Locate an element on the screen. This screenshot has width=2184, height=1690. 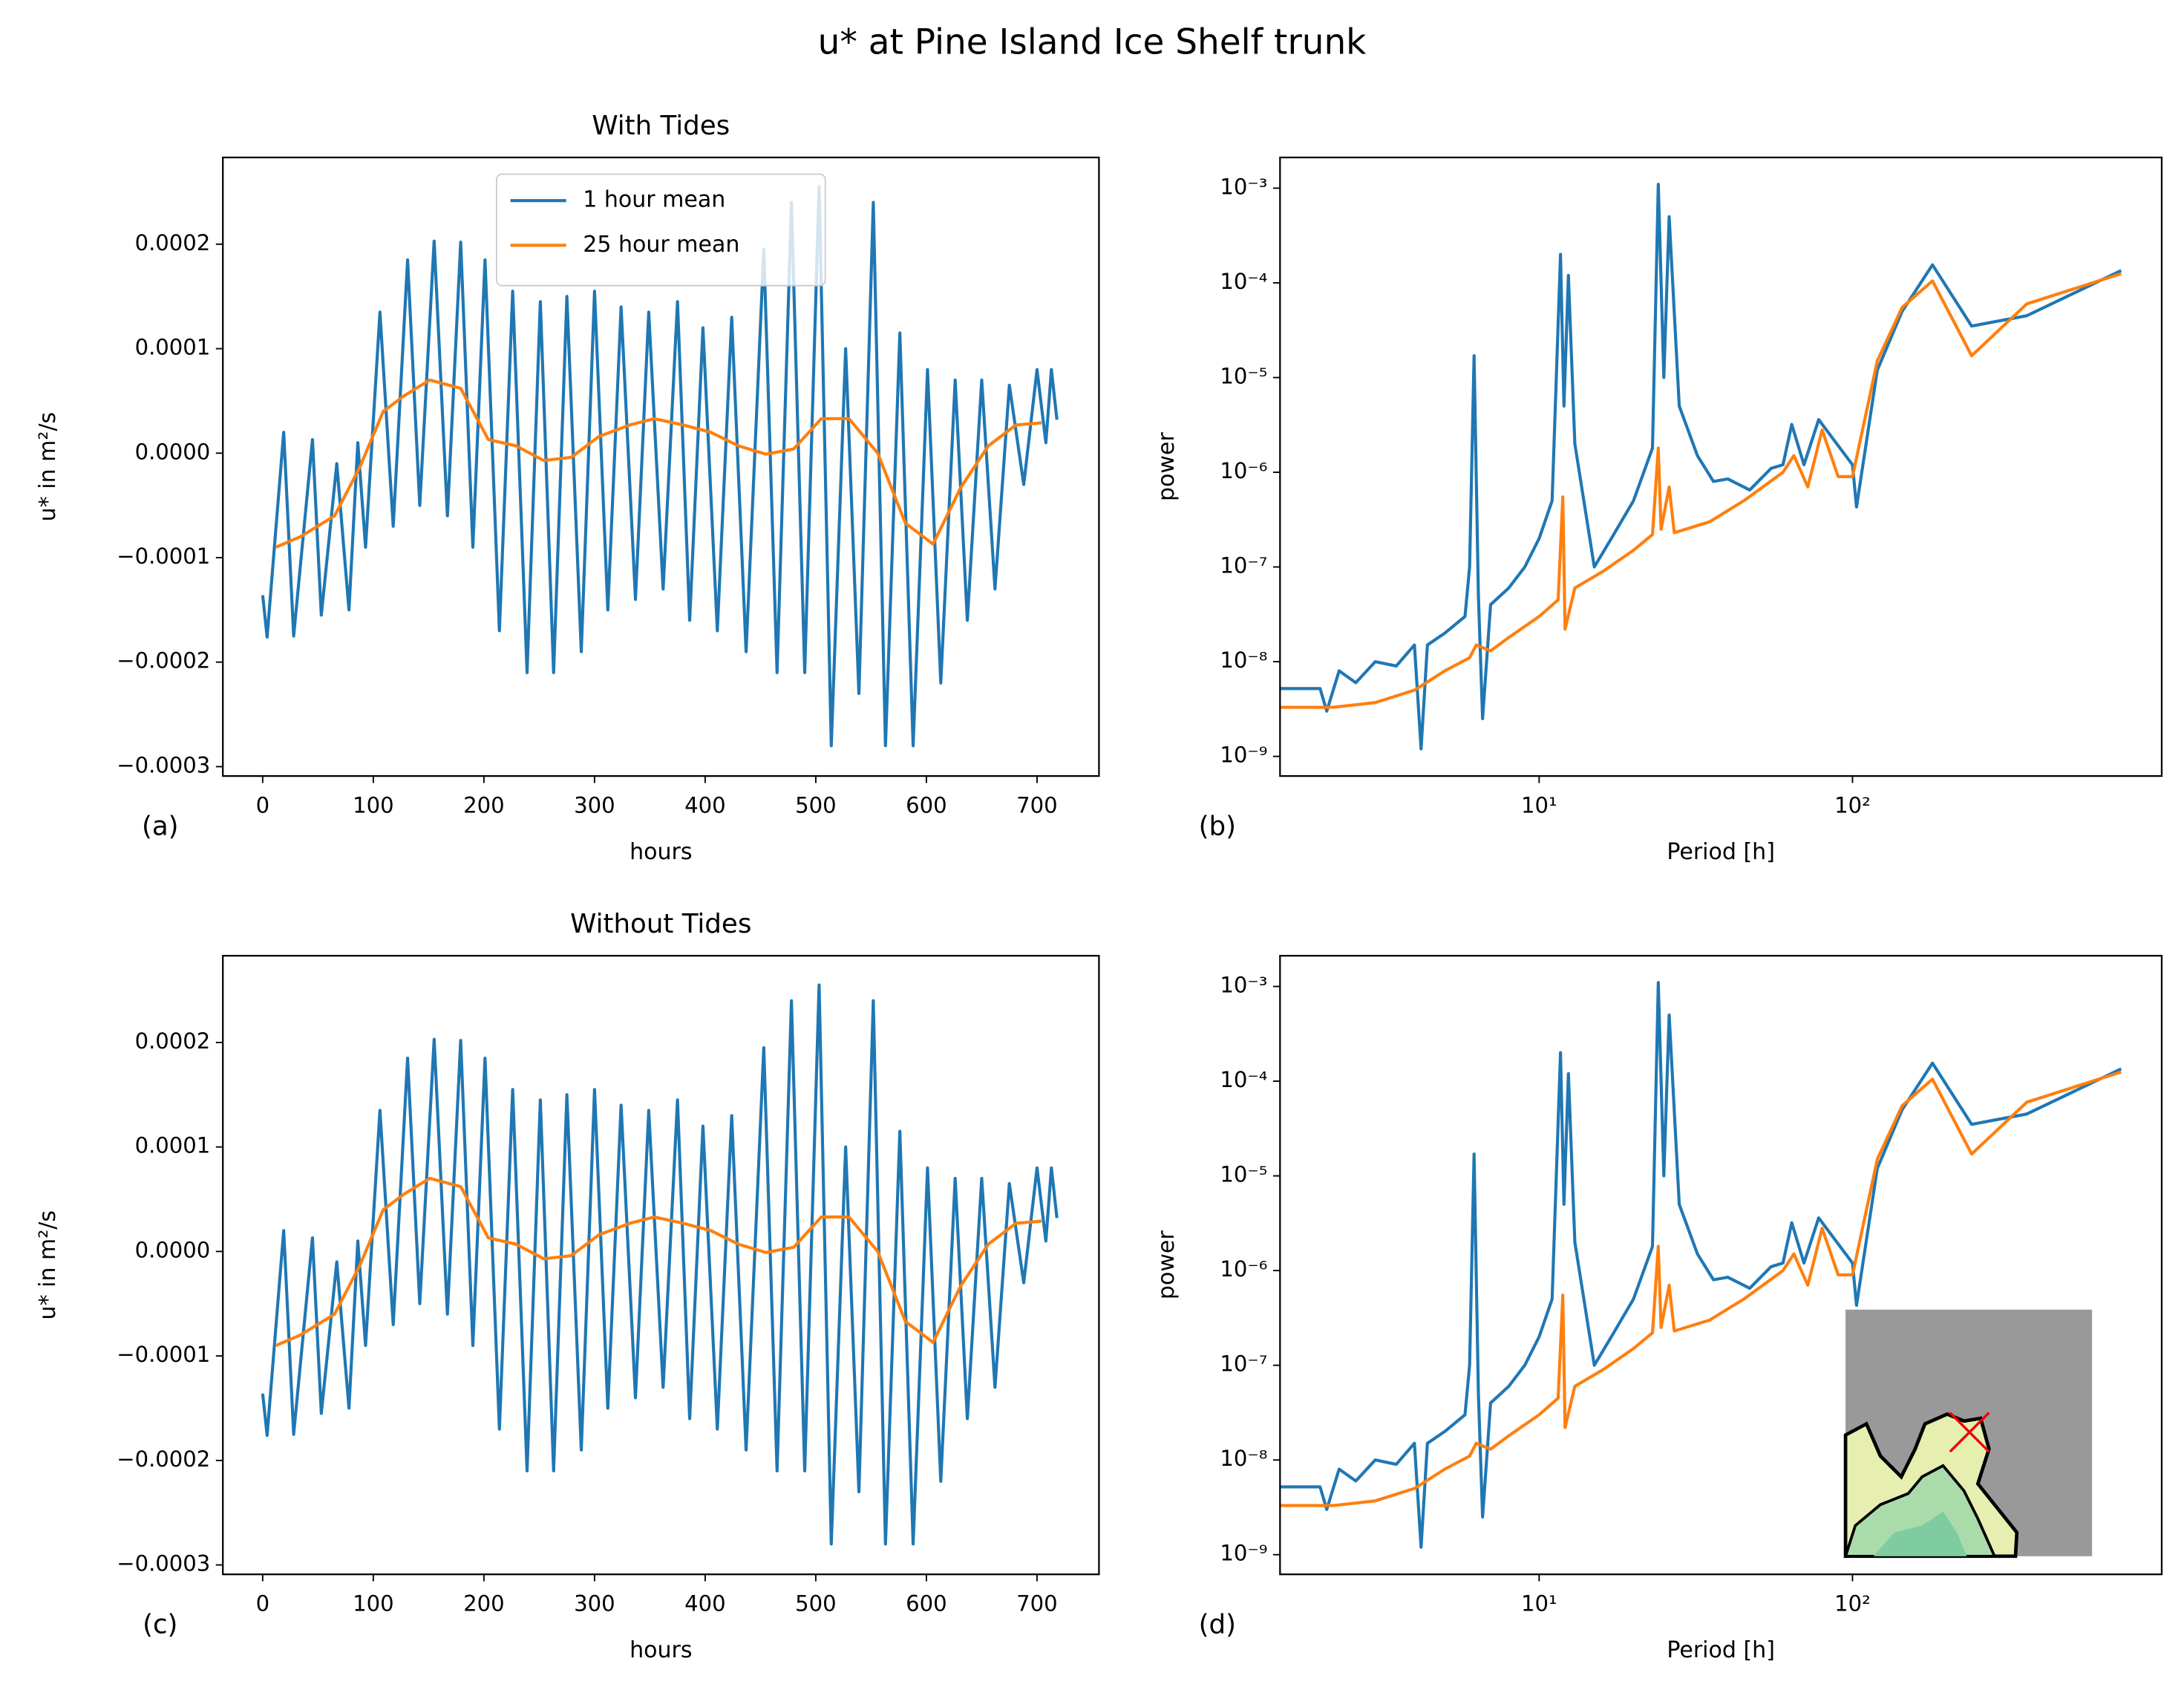
panel-label: (d) is located at coordinates (1217, 1625).